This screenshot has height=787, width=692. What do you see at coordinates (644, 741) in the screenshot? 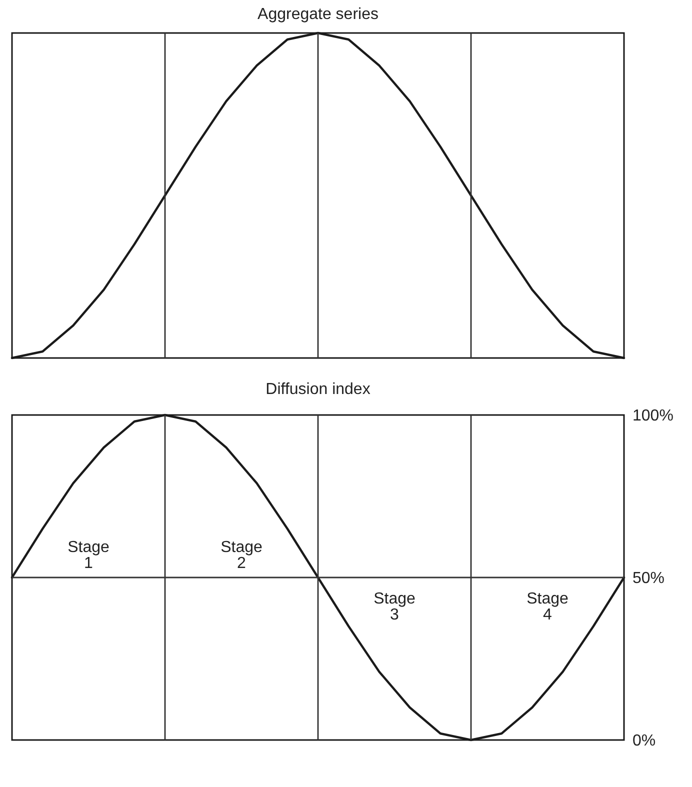
I see `y-tick-label: 0%` at bounding box center [644, 741].